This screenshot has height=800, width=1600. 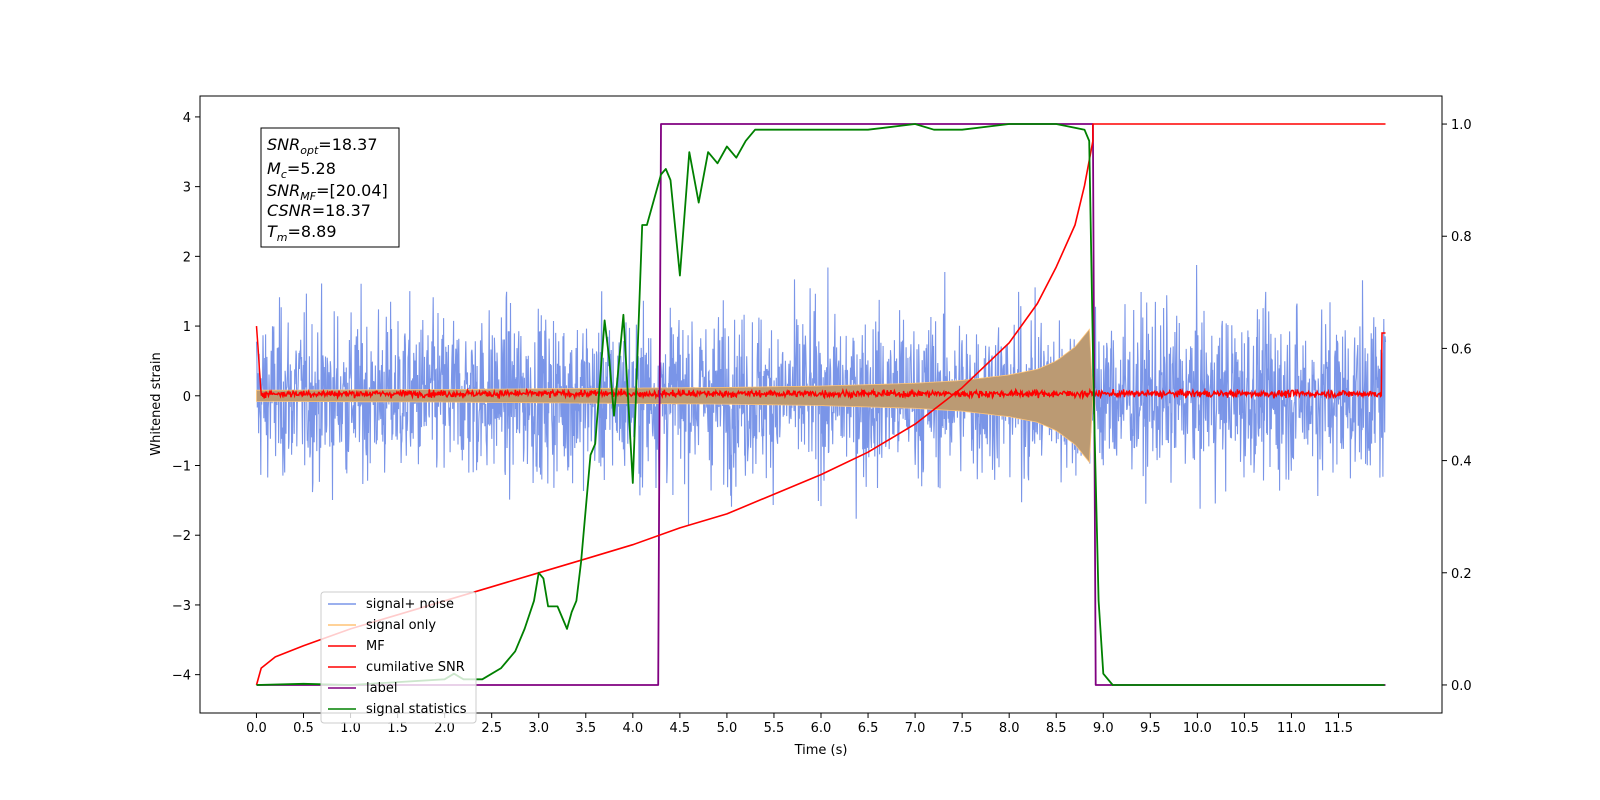 I want to click on x-tick-label: 3.5, so click(x=585, y=728).